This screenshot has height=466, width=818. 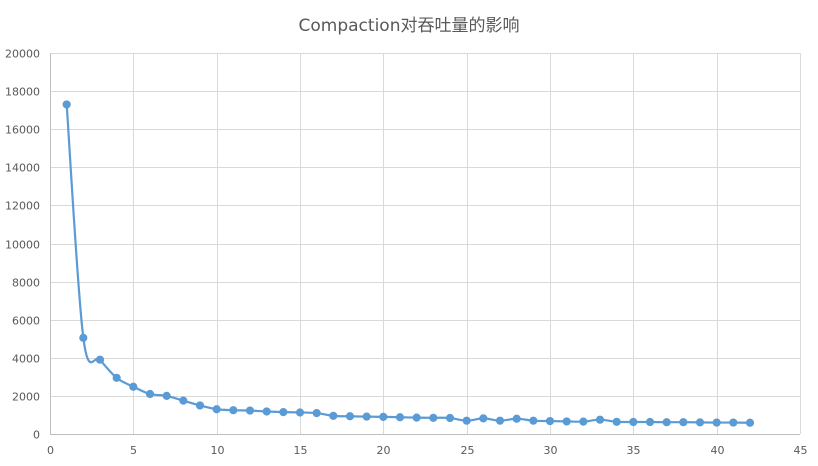 What do you see at coordinates (133, 450) in the screenshot?
I see `x-tick-label: 5` at bounding box center [133, 450].